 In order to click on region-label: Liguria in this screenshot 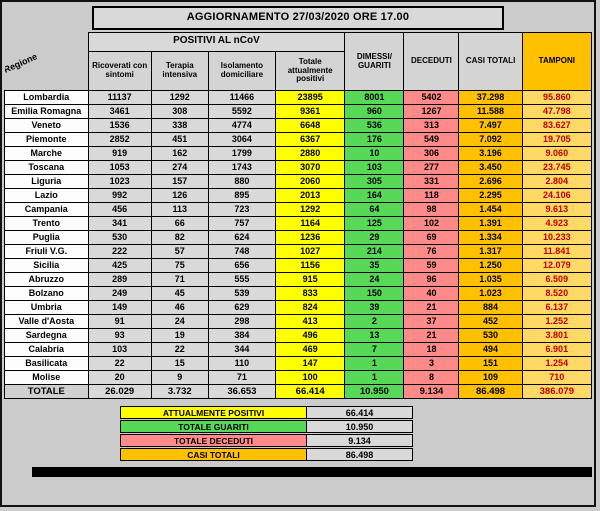, I will do `click(46, 181)`.